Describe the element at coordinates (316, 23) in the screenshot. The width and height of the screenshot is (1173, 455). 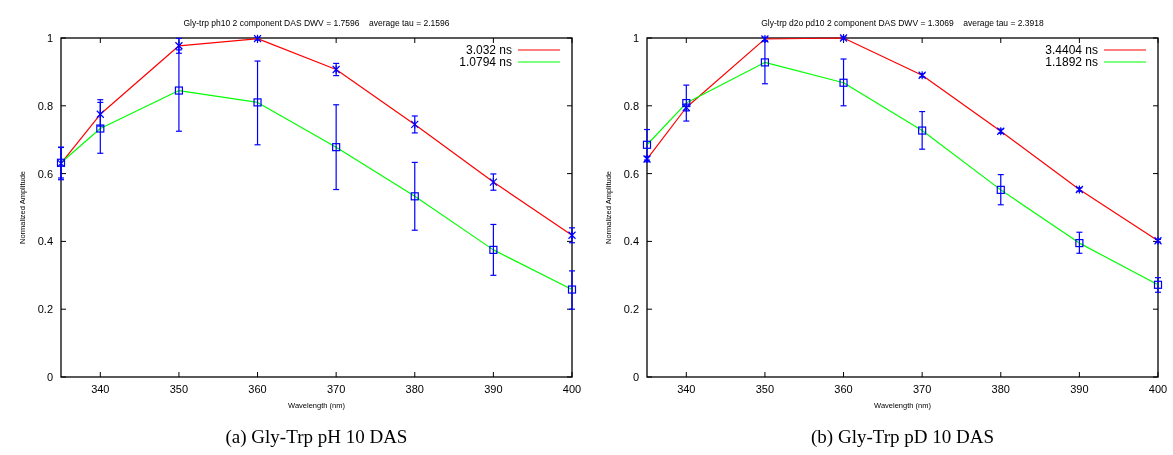
I see `chart-title: Gly-trp ph10 2 component DAS DWV = 1.7596 average tau = 2.1596` at that location.